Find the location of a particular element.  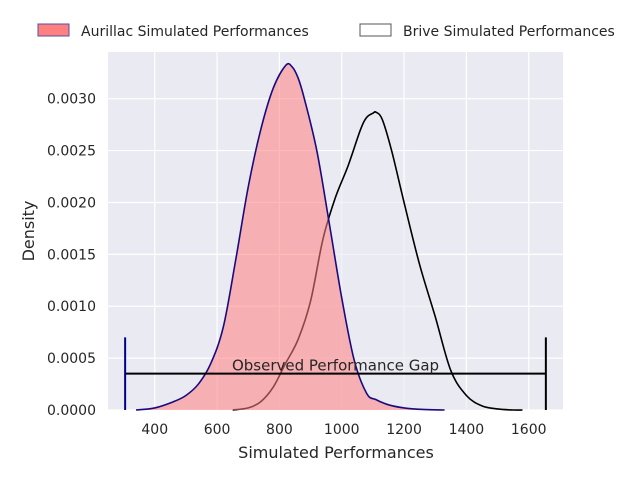

x-axis-label: Simulated Performances is located at coordinates (336, 452).